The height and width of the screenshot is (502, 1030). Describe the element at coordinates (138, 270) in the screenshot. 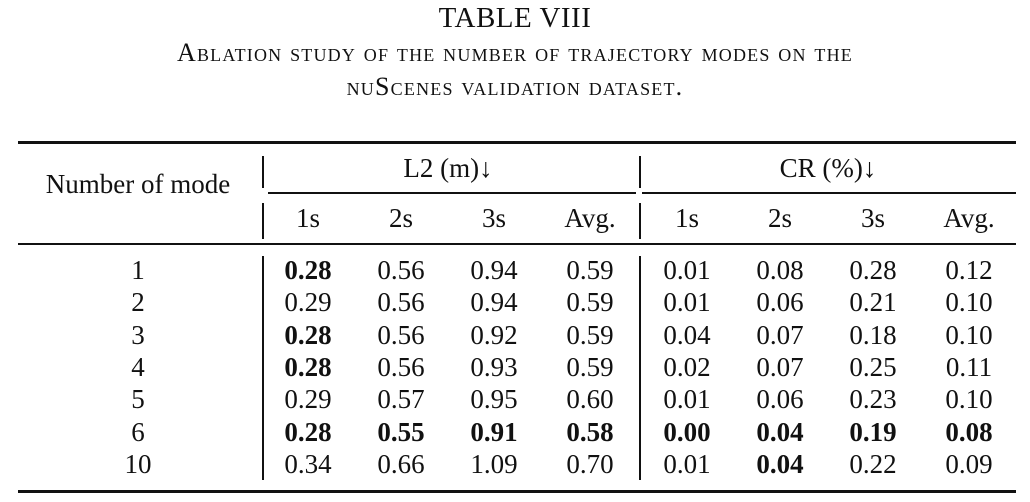

I see `row-mode-label: 1` at that location.